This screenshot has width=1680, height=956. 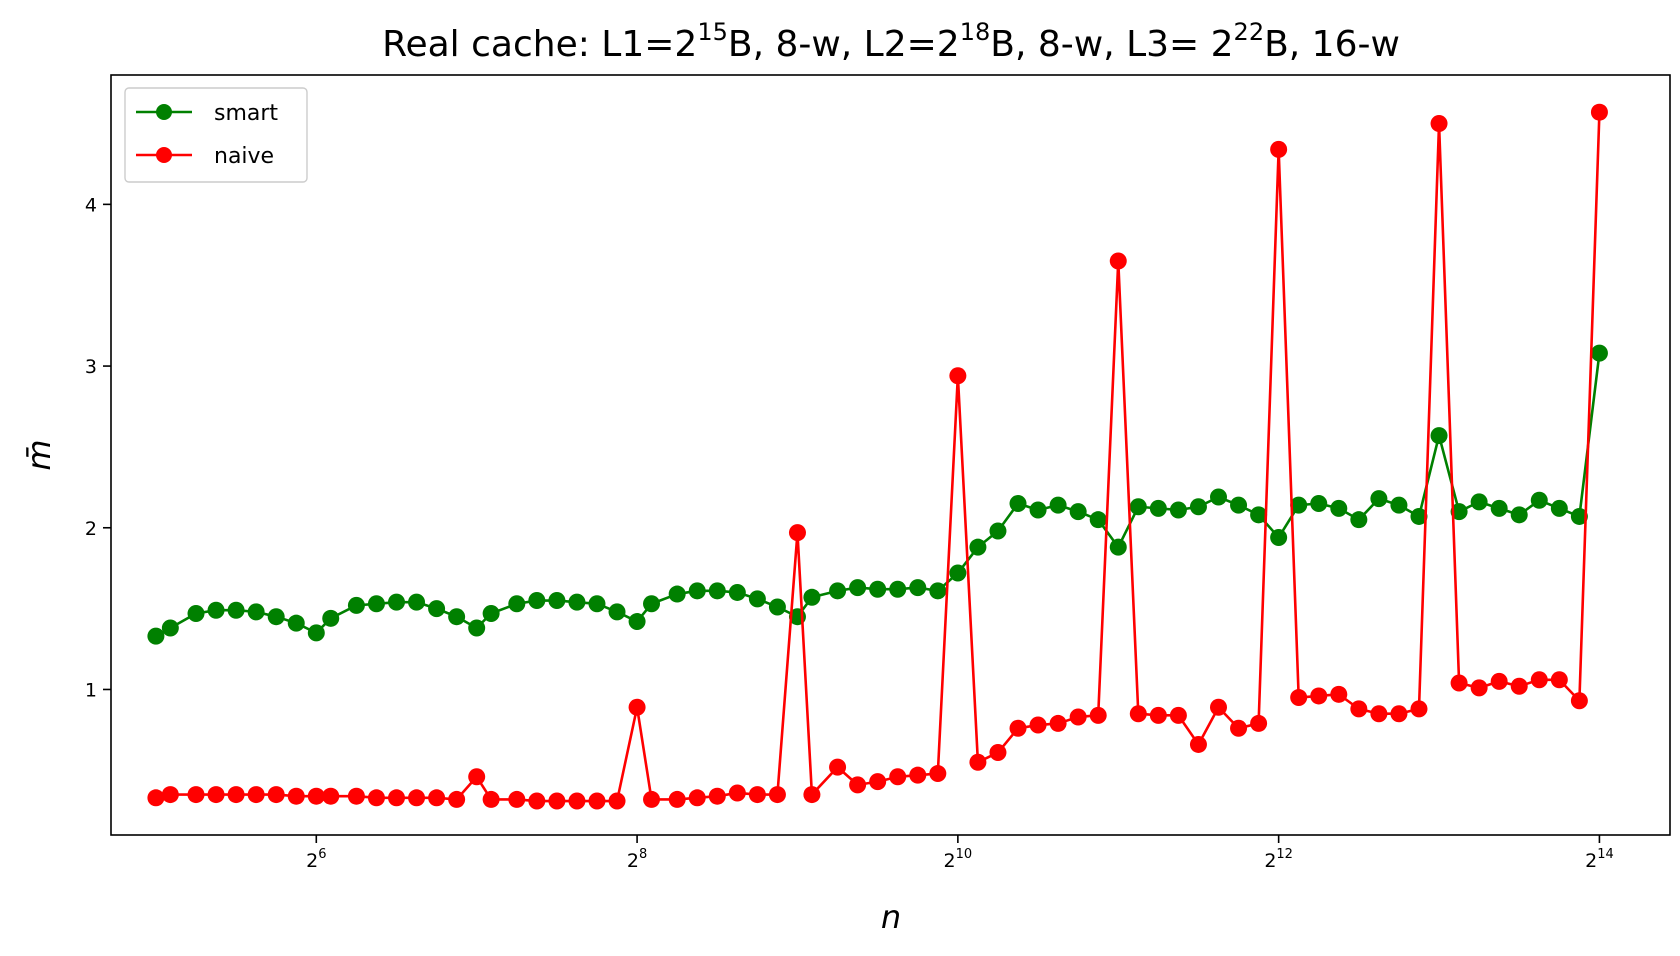 I want to click on x-tick-label: 26, so click(x=316, y=859).